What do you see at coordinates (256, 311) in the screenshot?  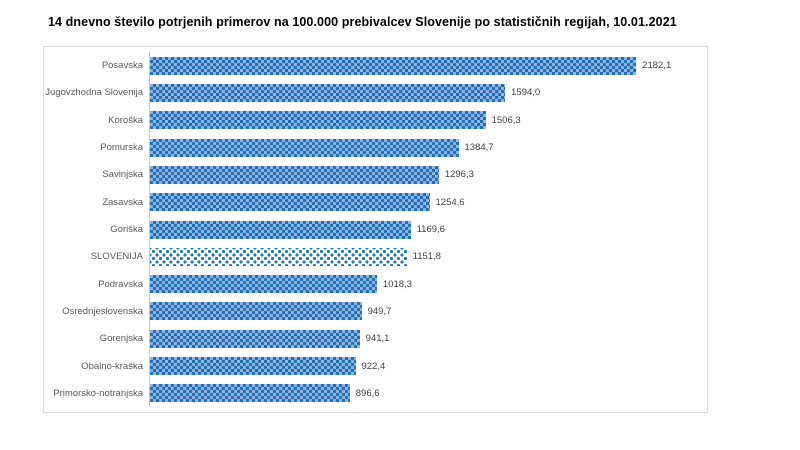 I see `bar-osrednjeslovenska` at bounding box center [256, 311].